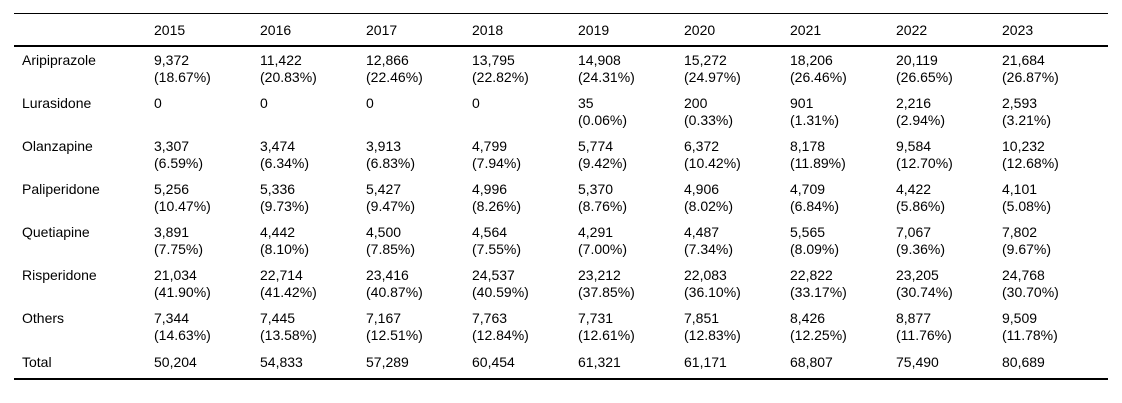  What do you see at coordinates (61, 189) in the screenshot?
I see `row-label: Paliperidone` at bounding box center [61, 189].